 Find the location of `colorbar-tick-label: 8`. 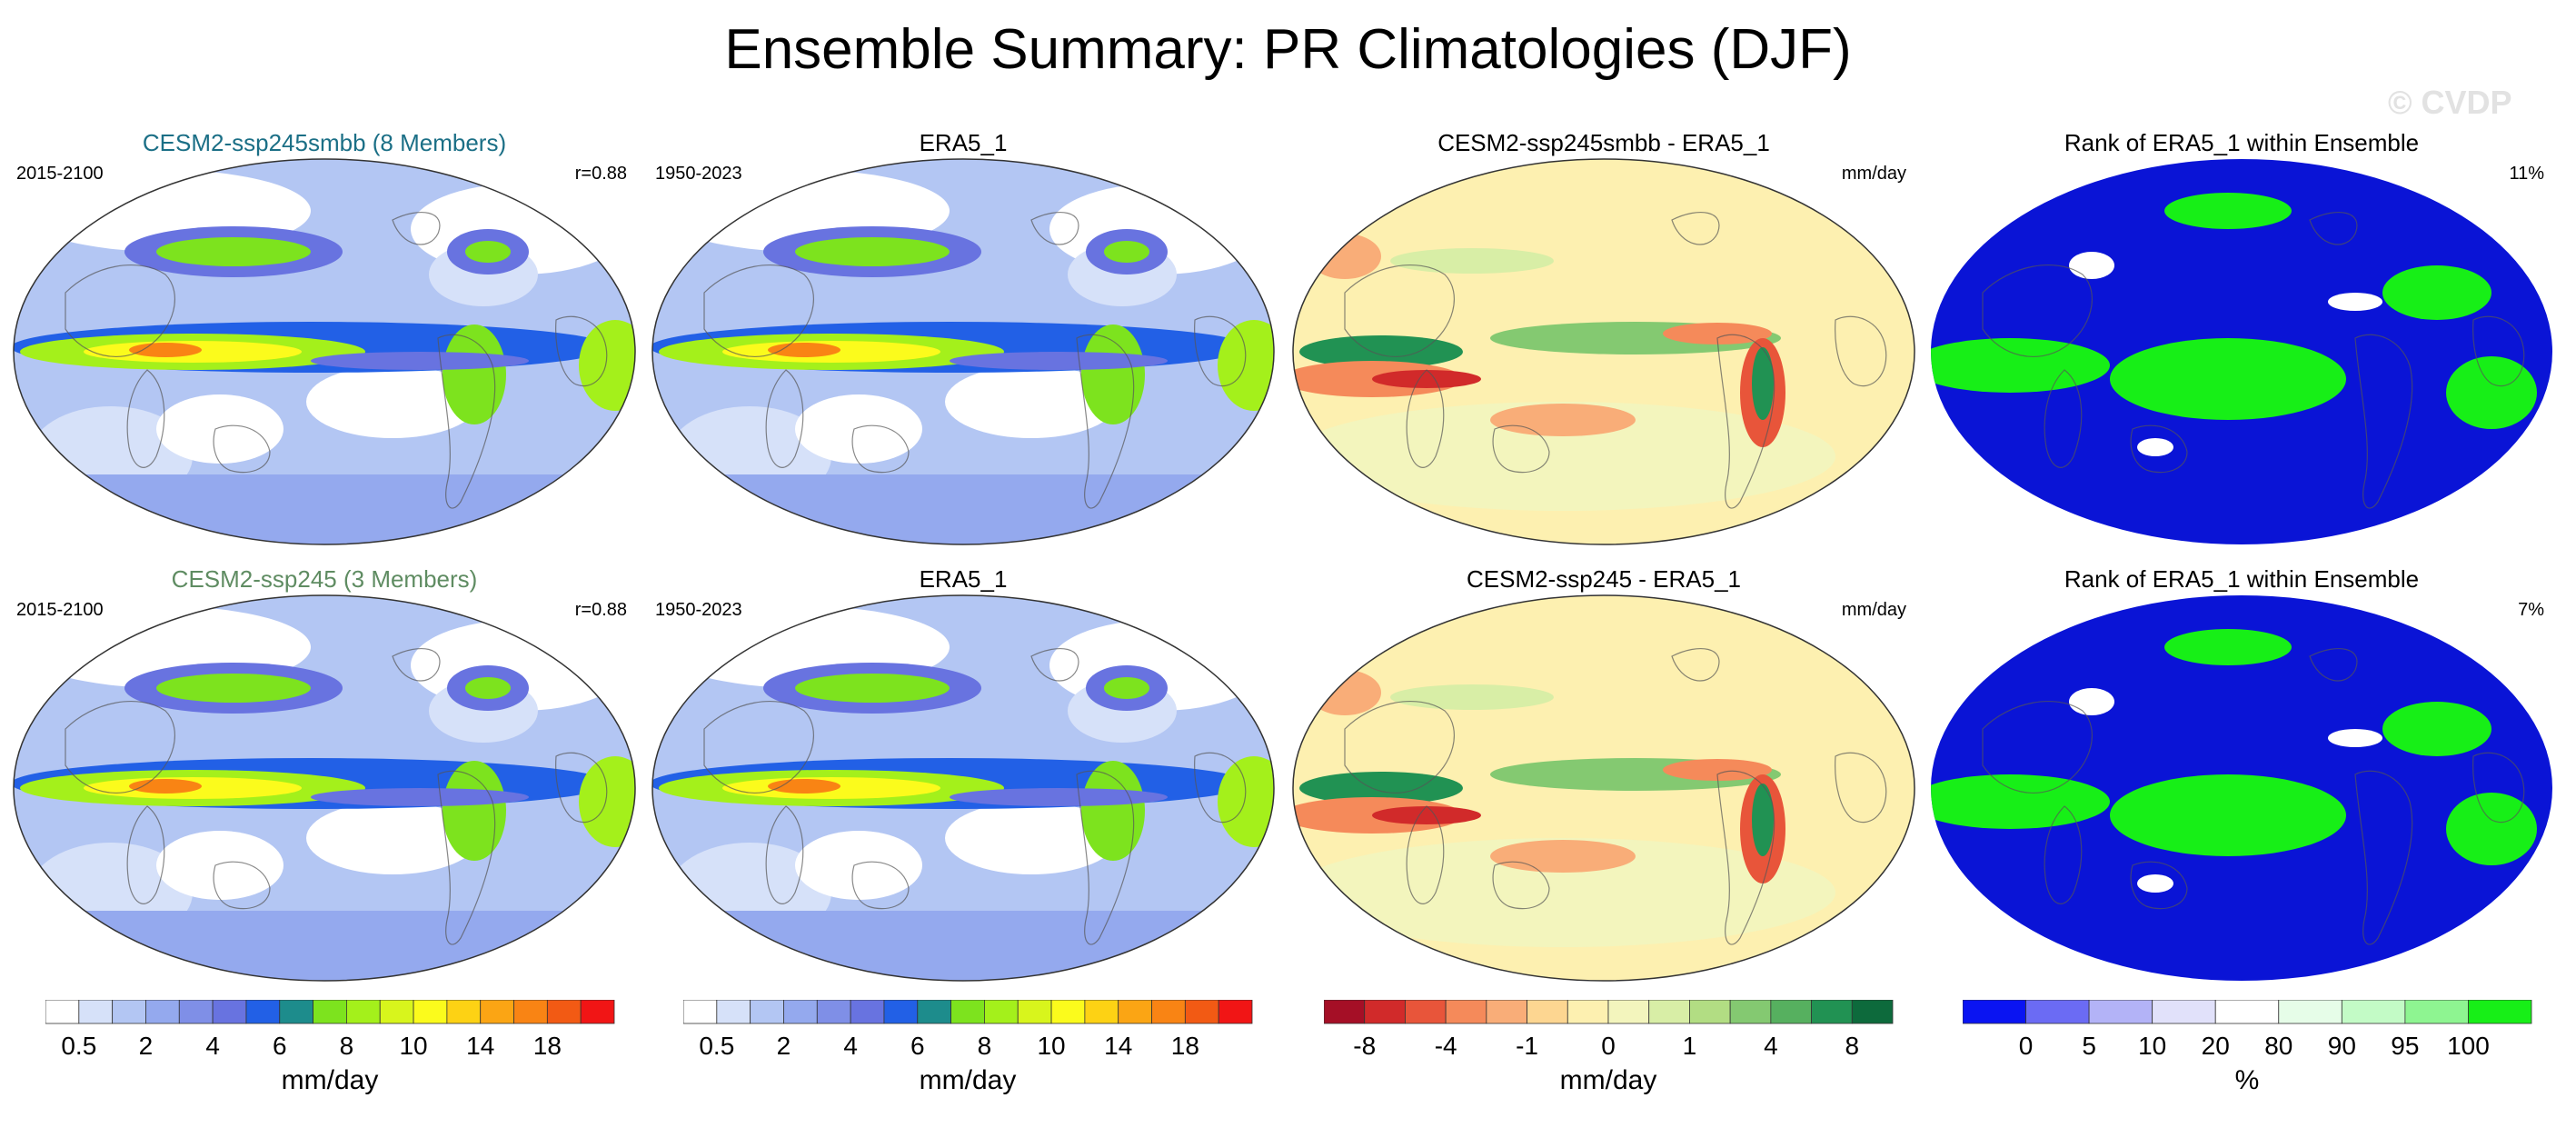

colorbar-tick-label: 8 is located at coordinates (1852, 1046).